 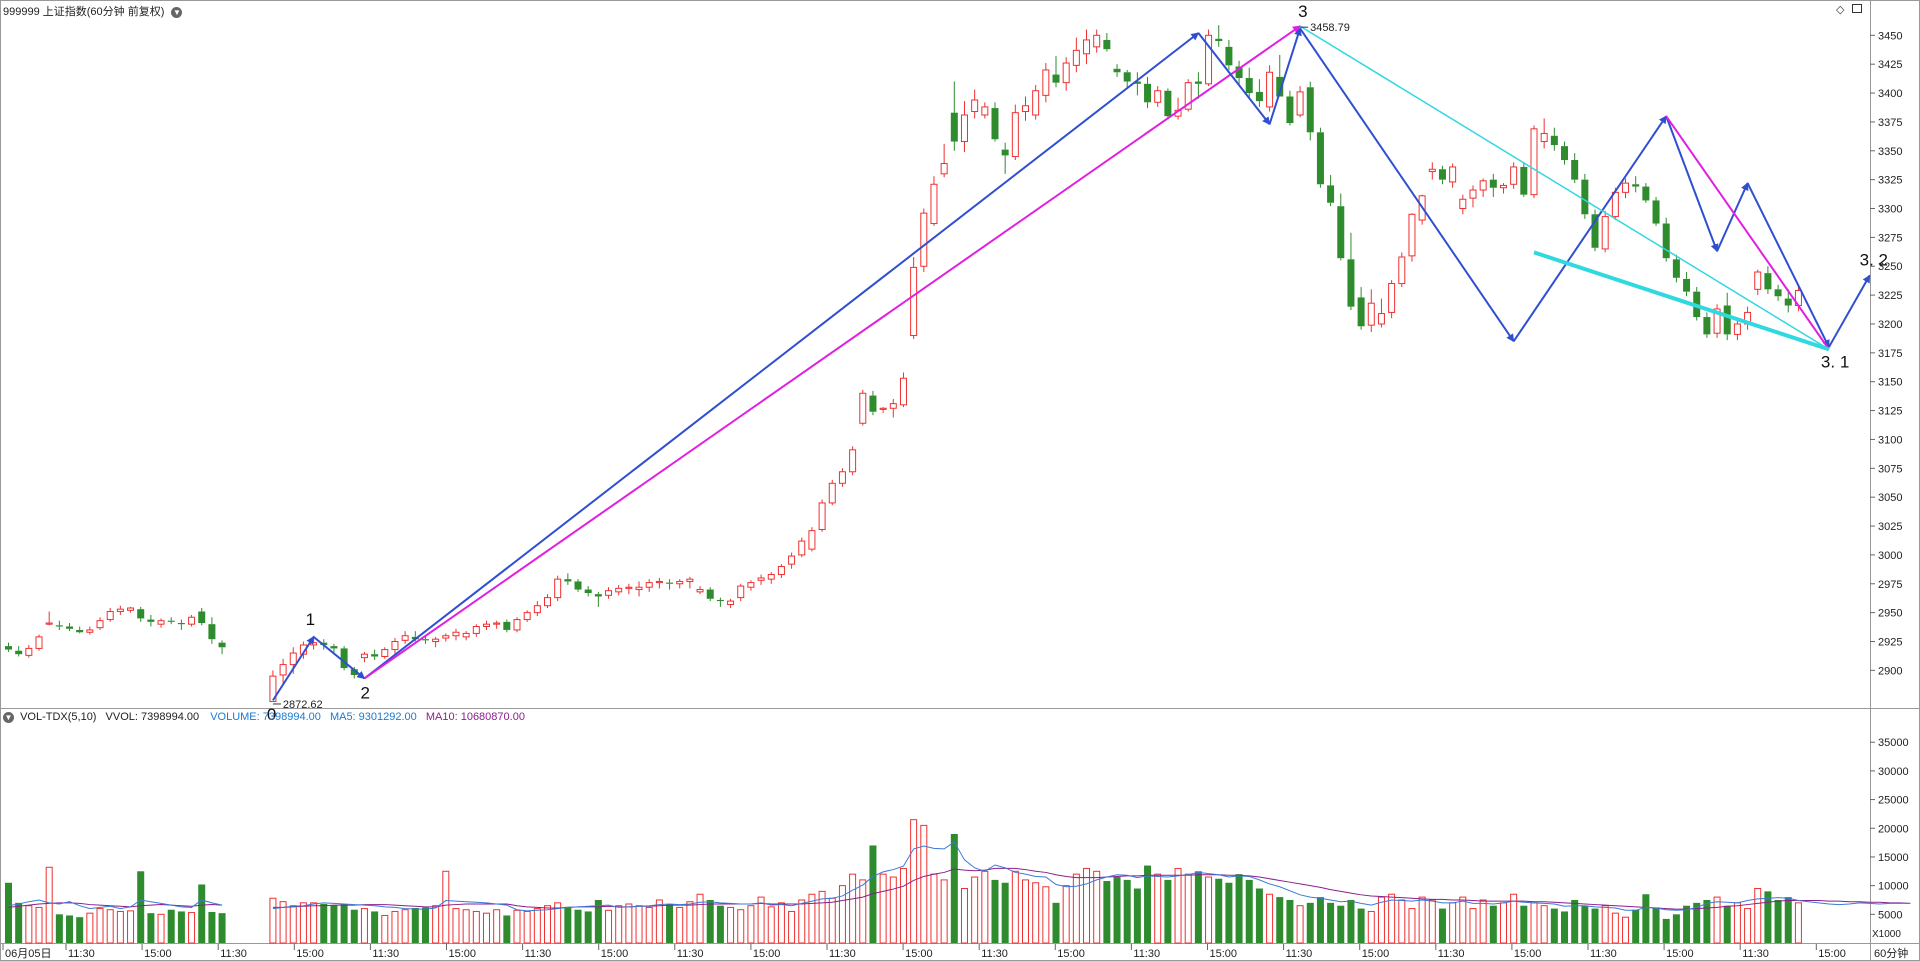 What do you see at coordinates (94, 11) in the screenshot?
I see `chart-title-bar: 999999 上证指数(60分钟 前复权) ▼` at bounding box center [94, 11].